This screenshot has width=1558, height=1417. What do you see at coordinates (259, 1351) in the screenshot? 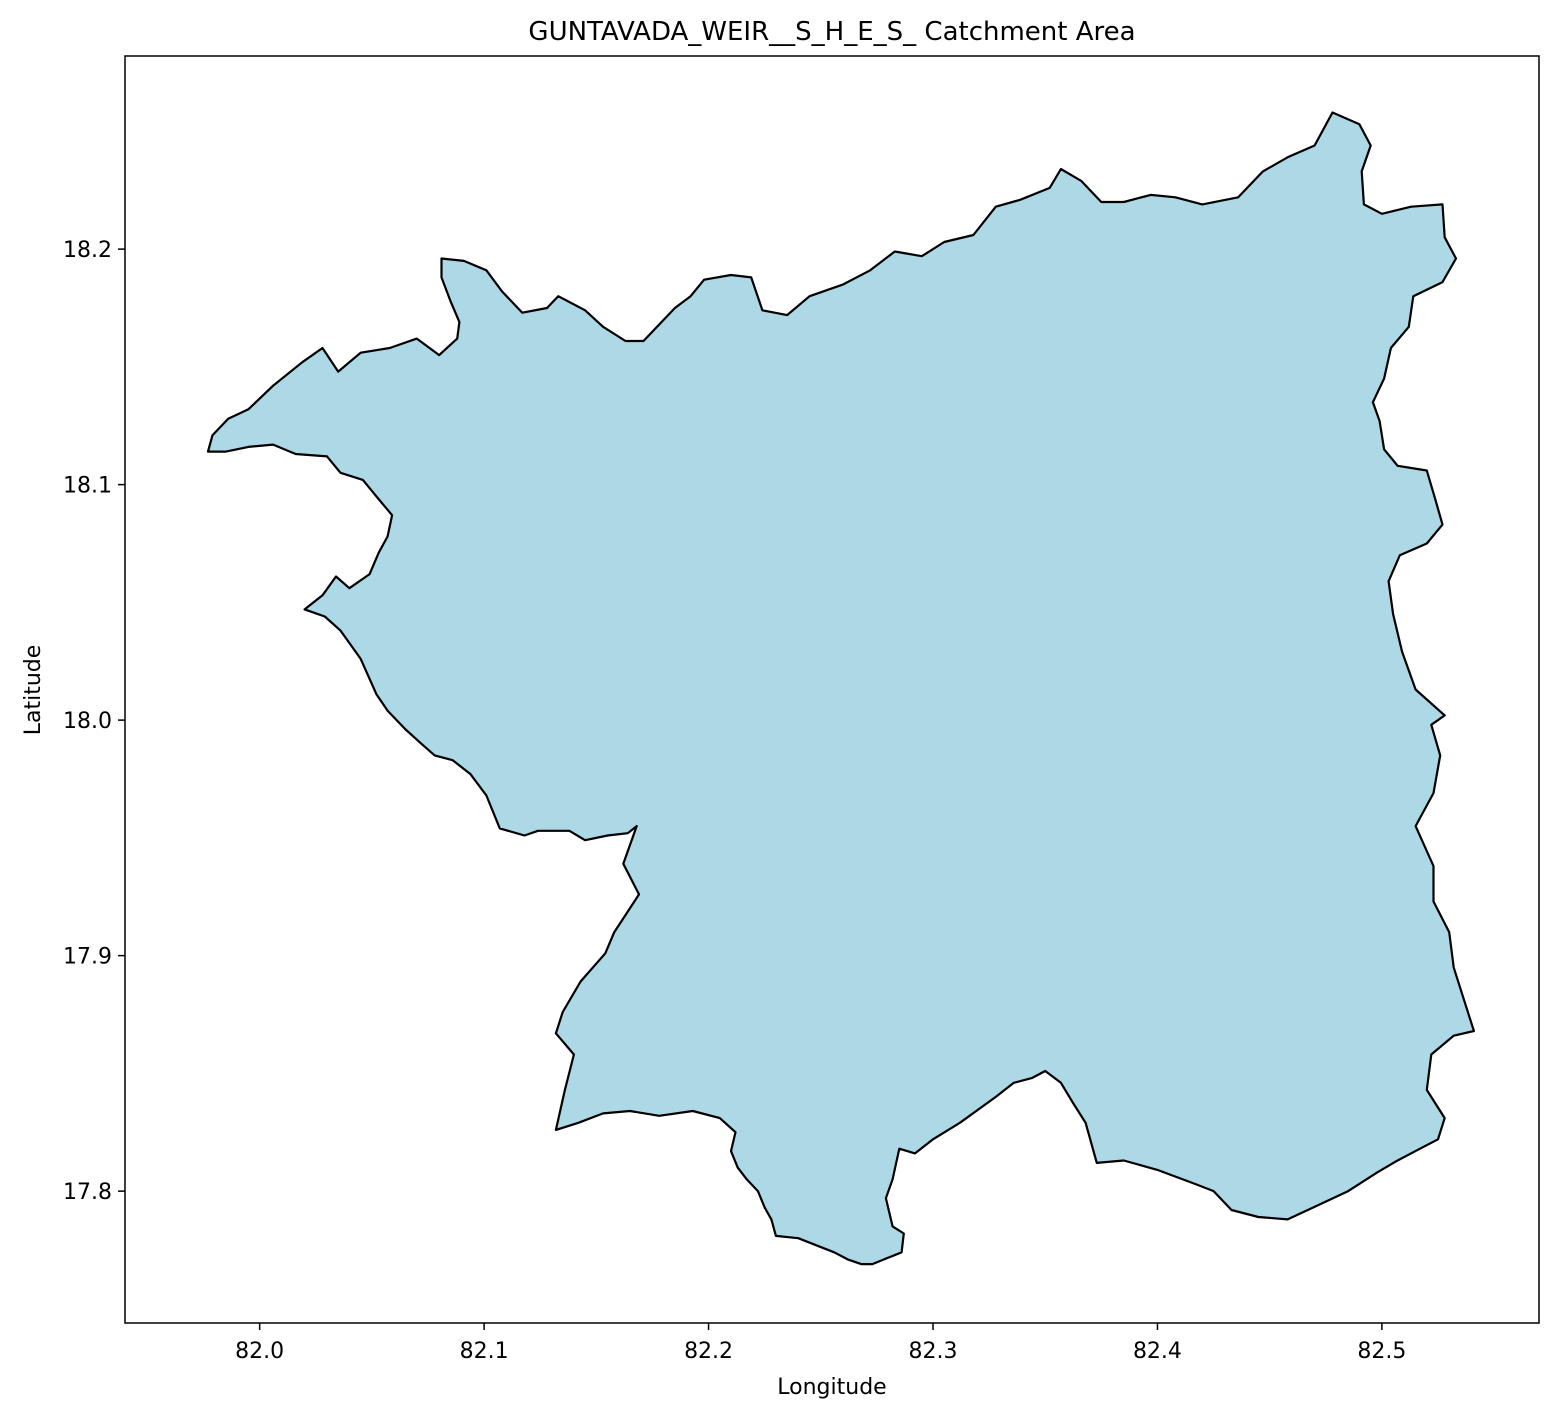
I see `x-tick-label: 82.0` at bounding box center [259, 1351].